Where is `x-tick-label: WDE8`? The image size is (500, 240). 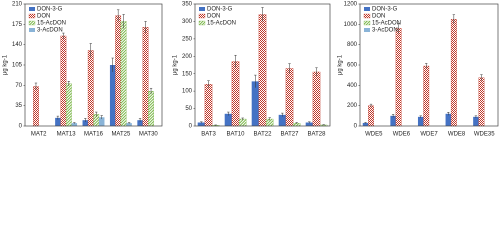
x-tick-label: WDE8 is located at coordinates (457, 135).